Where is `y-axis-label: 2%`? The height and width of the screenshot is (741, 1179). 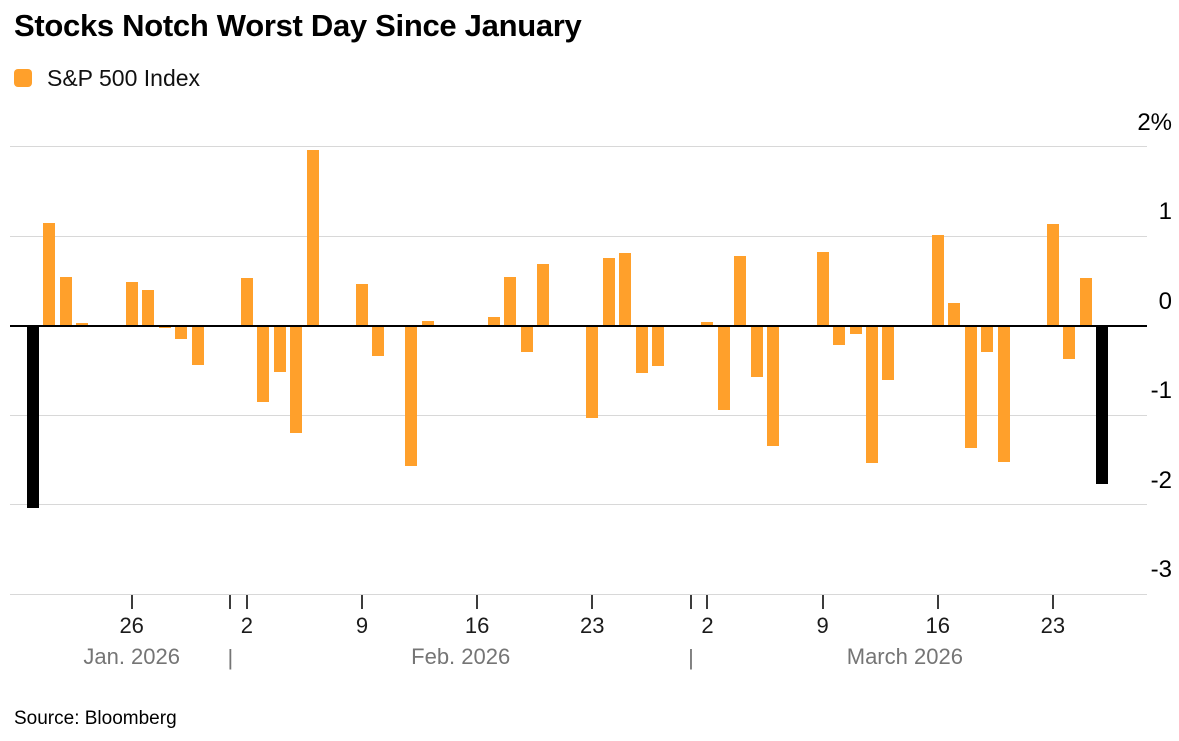
y-axis-label: 2% is located at coordinates (1154, 122).